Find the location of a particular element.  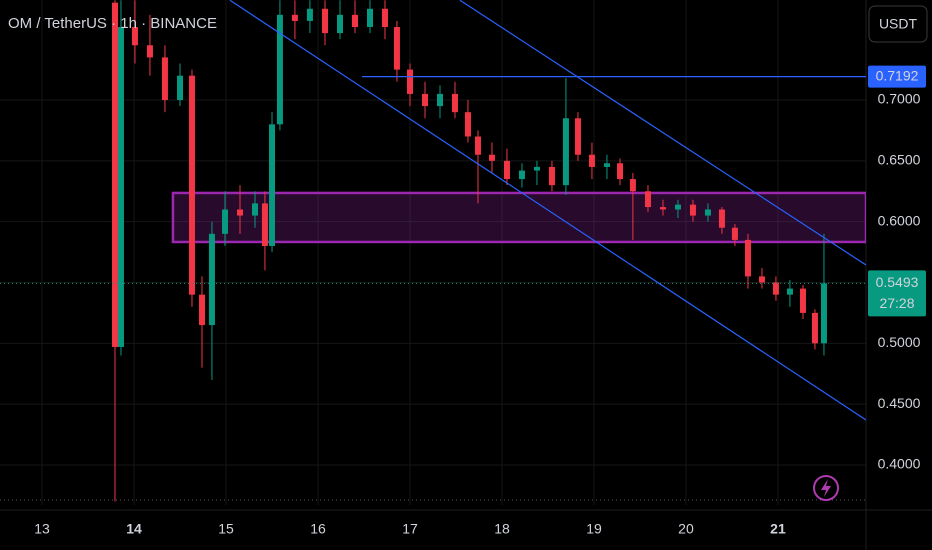

y-tick-label: 0.5000 is located at coordinates (899, 342).